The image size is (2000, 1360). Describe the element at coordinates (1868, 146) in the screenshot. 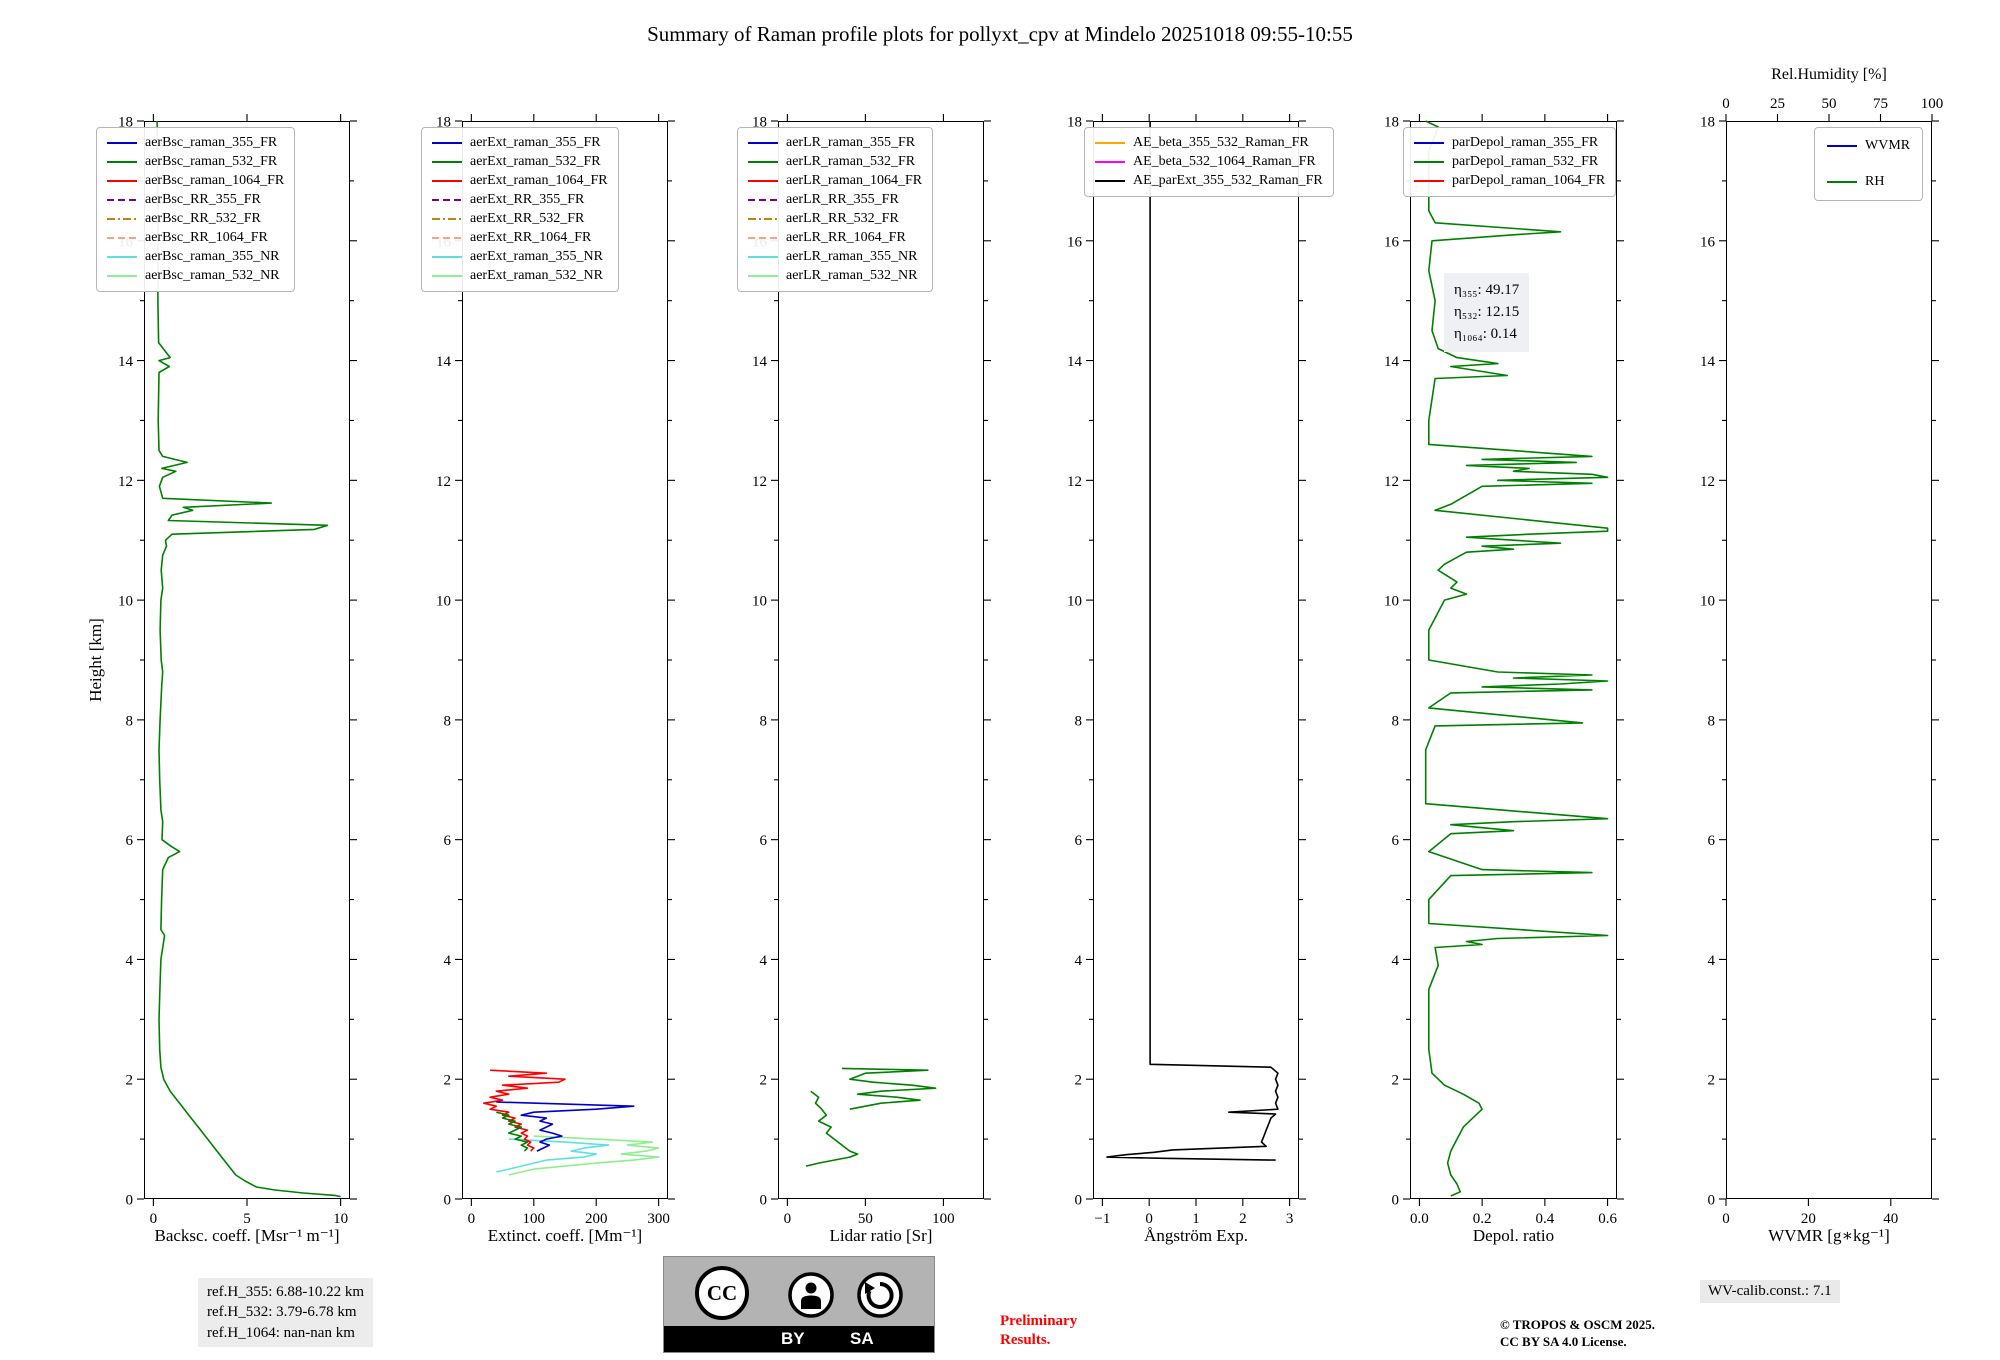

I see `legend-entry: WVMR` at that location.